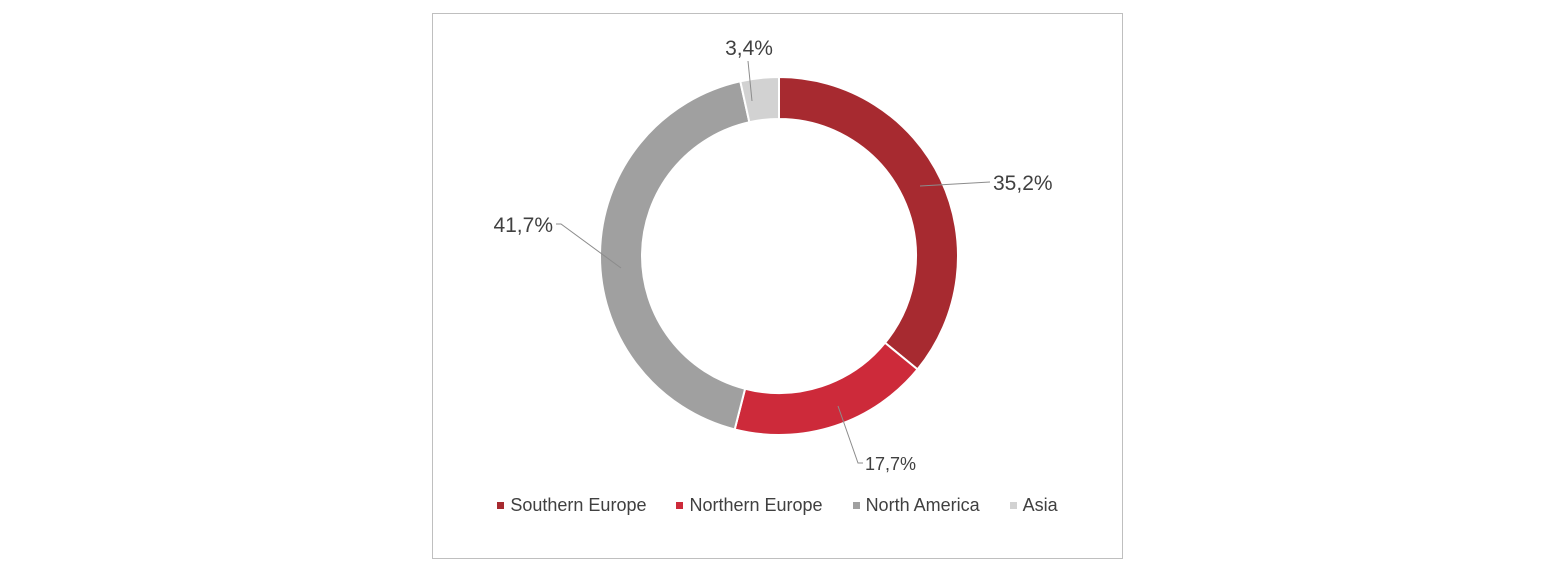 This screenshot has width=1551, height=566. I want to click on legend-item-northern-europe: Northern Europe, so click(749, 505).